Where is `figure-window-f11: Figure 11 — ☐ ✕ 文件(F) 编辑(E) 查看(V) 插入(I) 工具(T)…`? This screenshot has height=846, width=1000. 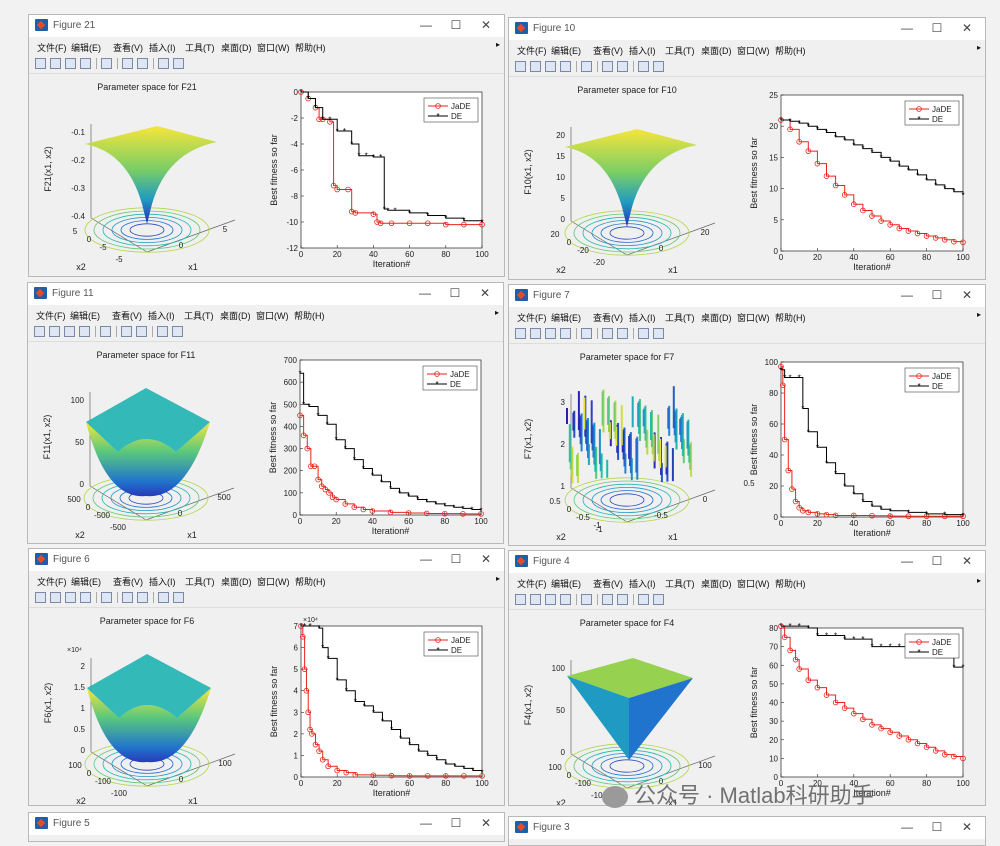 figure-window-f11: Figure 11 — ☐ ✕ 文件(F) 编辑(E) 查看(V) 插入(I) 工具(T)… is located at coordinates (265, 413).